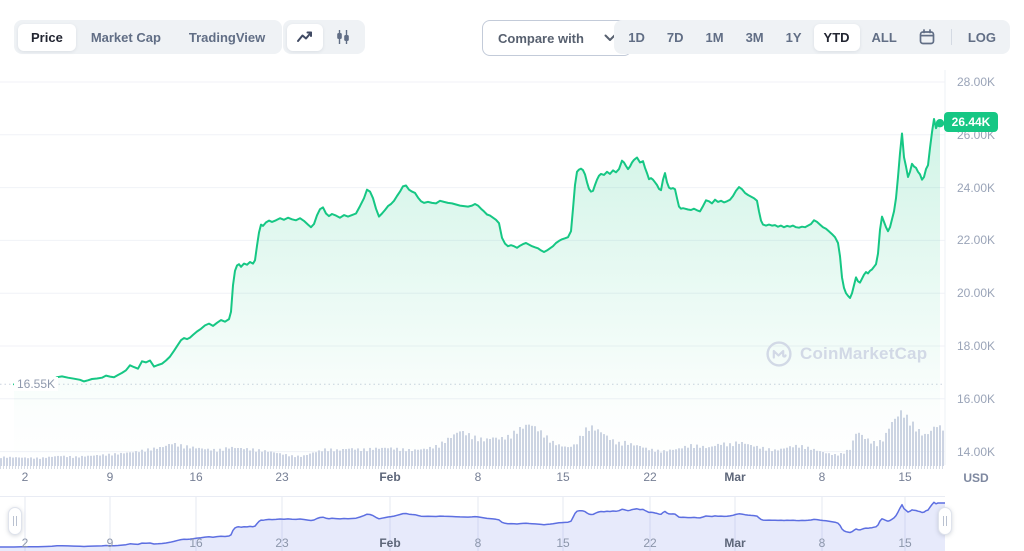 The image size is (1024, 551). I want to click on candlestick-chart-type-button, so click(343, 37).